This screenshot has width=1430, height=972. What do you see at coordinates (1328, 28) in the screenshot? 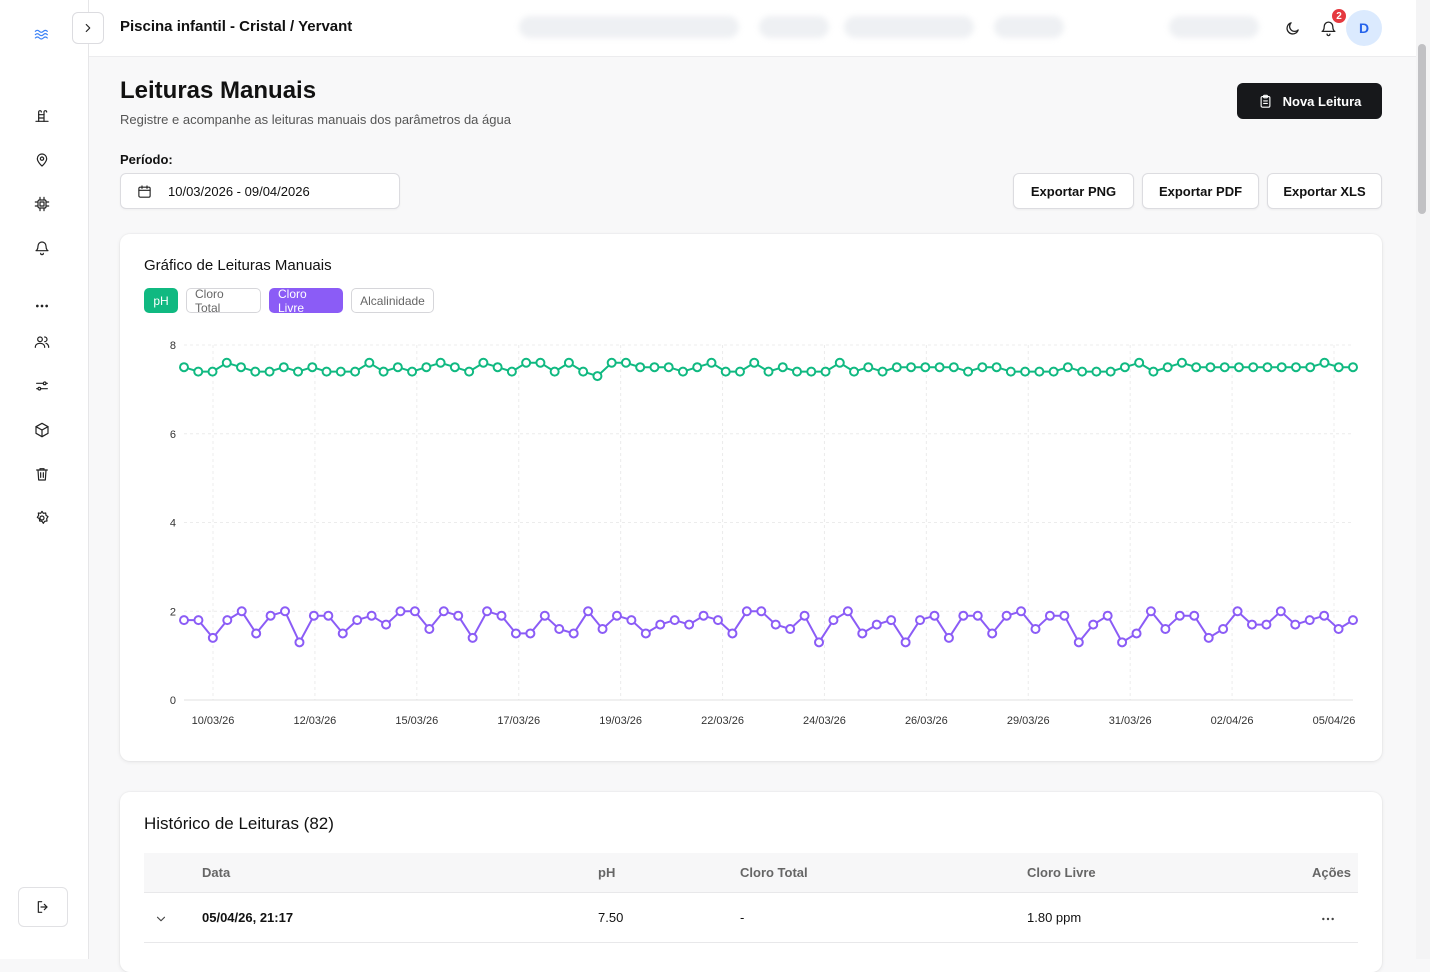
I see `notifications-bell-icon` at bounding box center [1328, 28].